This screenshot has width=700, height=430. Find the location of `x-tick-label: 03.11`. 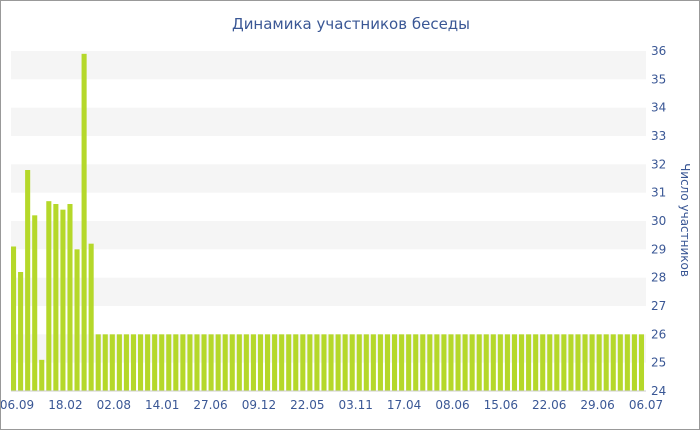

x-tick-label: 03.11 is located at coordinates (356, 405).